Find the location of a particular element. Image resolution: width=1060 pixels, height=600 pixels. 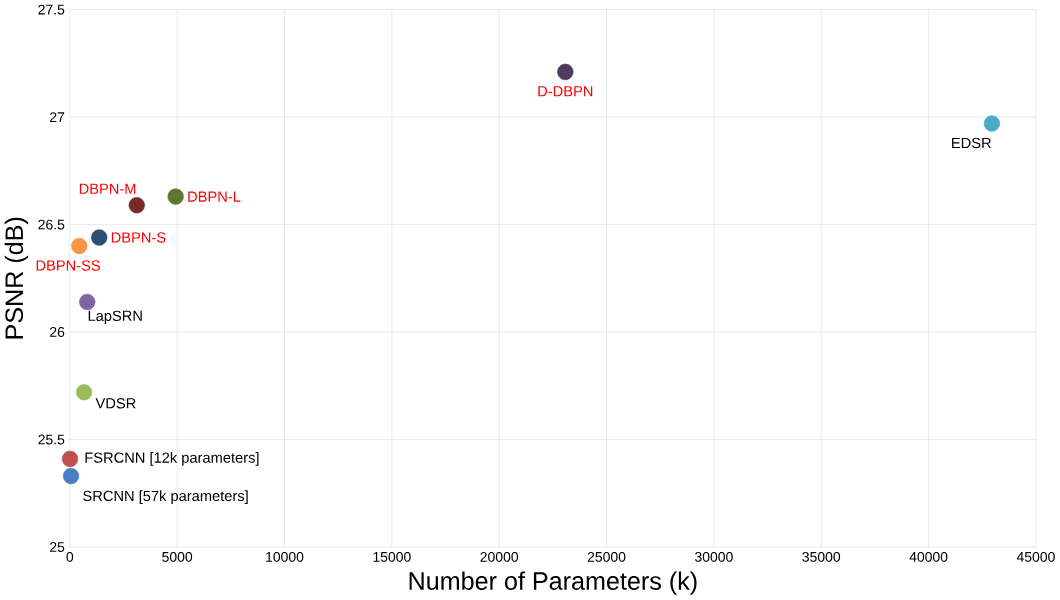

x-tick-label: 20000 is located at coordinates (499, 557).